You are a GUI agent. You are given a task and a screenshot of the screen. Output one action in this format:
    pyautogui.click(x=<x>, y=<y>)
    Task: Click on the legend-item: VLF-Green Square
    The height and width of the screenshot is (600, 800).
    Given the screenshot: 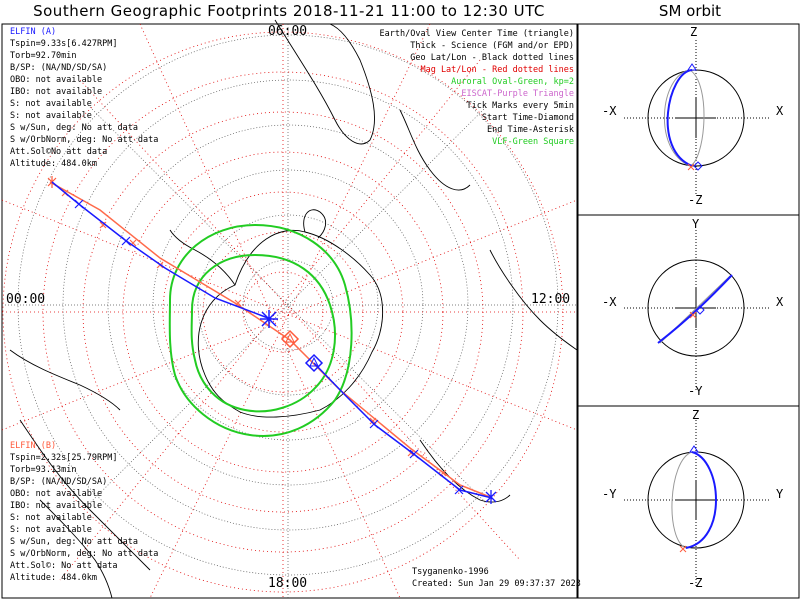 What is the action you would take?
    pyautogui.click(x=533, y=142)
    